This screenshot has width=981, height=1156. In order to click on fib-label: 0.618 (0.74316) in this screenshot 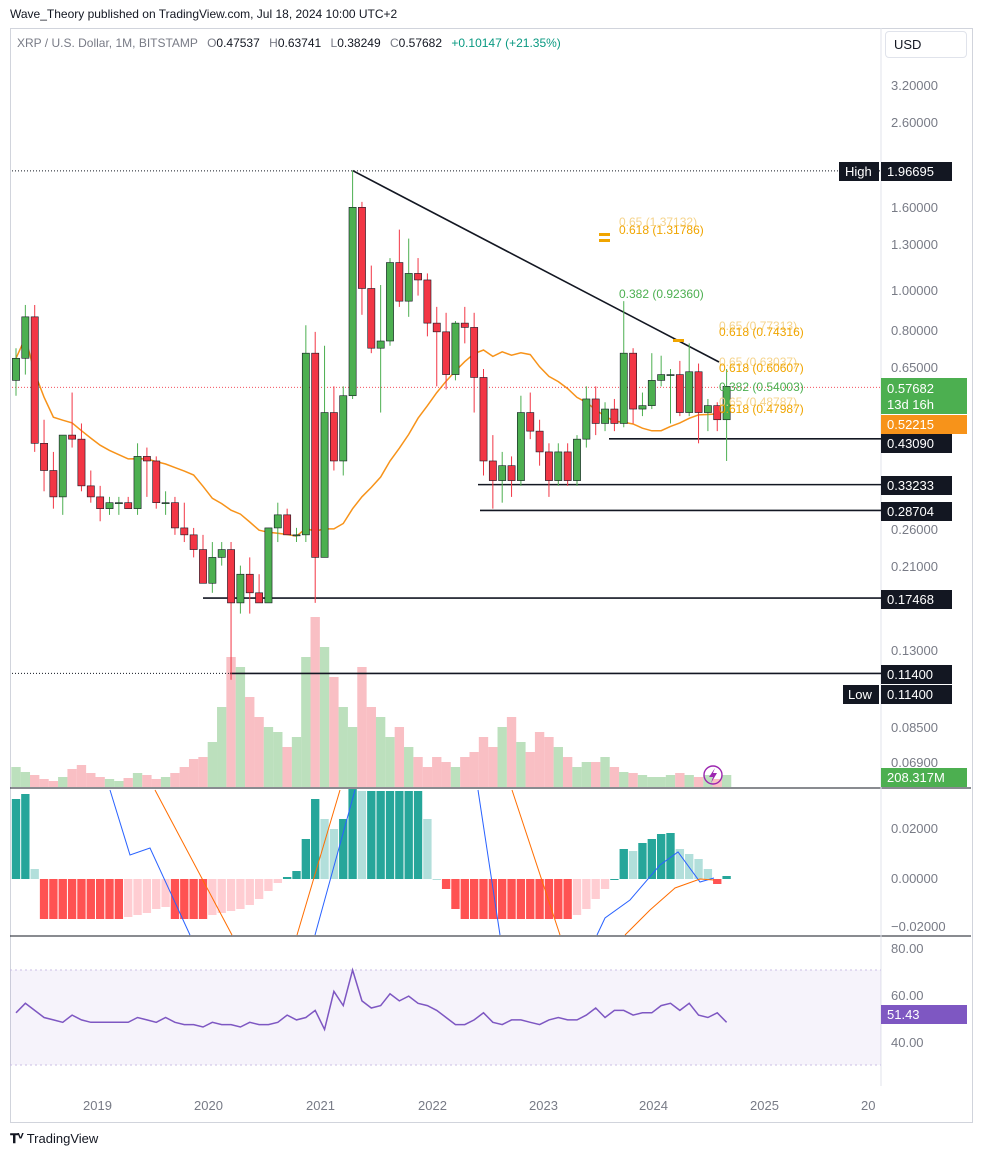, I will do `click(761, 332)`.